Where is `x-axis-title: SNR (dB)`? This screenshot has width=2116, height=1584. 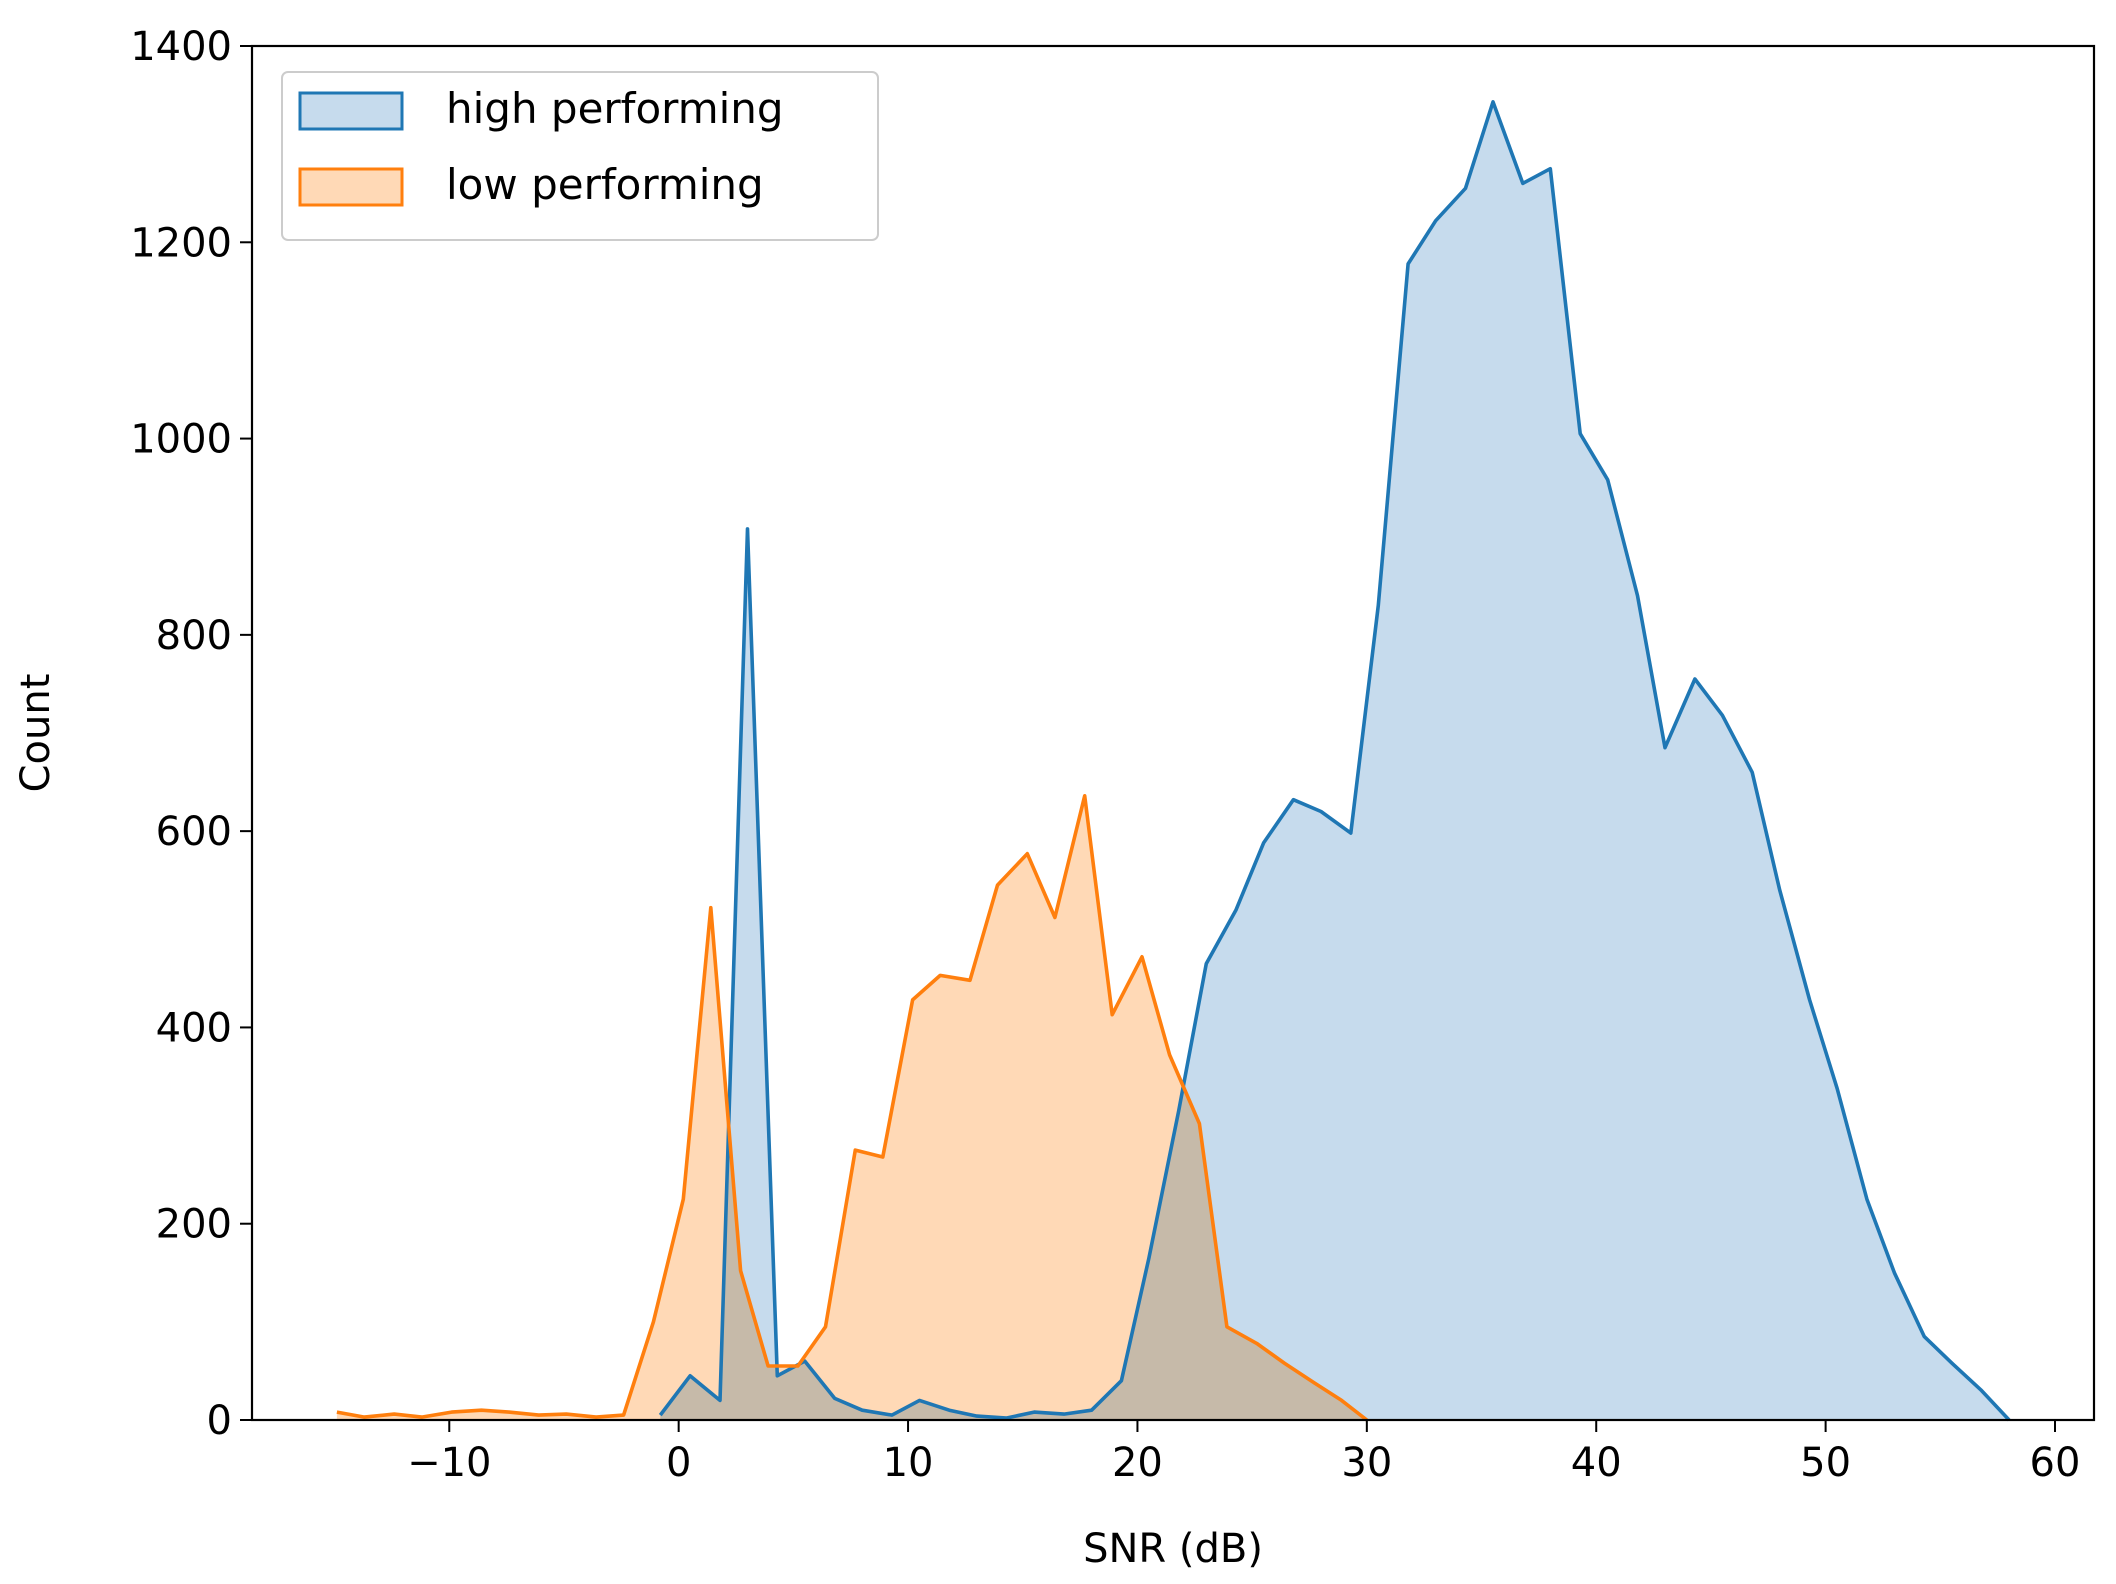 x-axis-title: SNR (dB) is located at coordinates (1173, 1549).